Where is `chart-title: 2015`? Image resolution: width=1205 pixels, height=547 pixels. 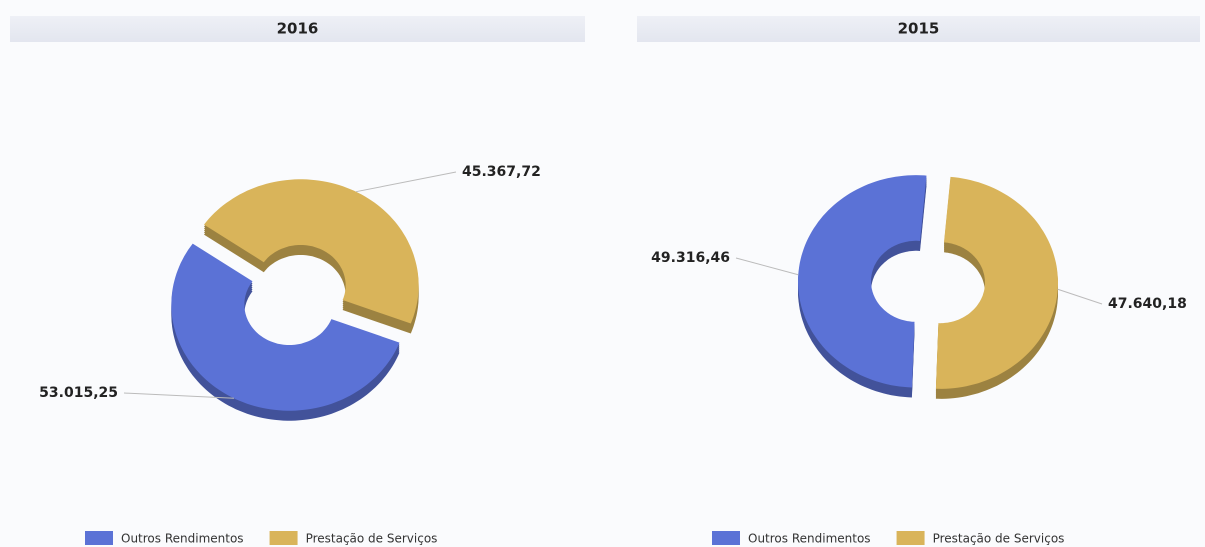
chart-title: 2015 is located at coordinates (919, 29).